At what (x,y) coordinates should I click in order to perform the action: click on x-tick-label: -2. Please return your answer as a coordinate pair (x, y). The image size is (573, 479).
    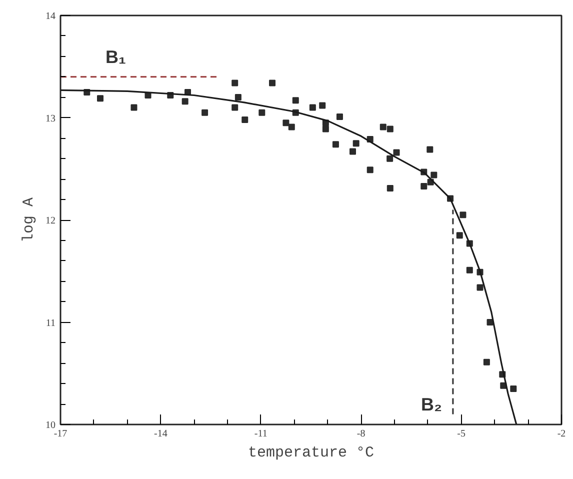
    Looking at the image, I should click on (561, 434).